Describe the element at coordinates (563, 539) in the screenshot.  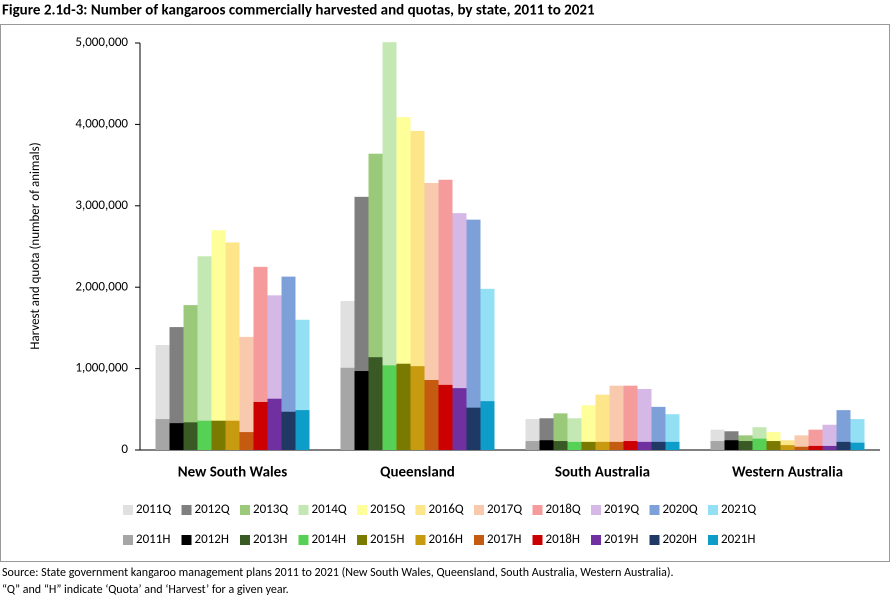
I see `legend-label: 2018H` at that location.